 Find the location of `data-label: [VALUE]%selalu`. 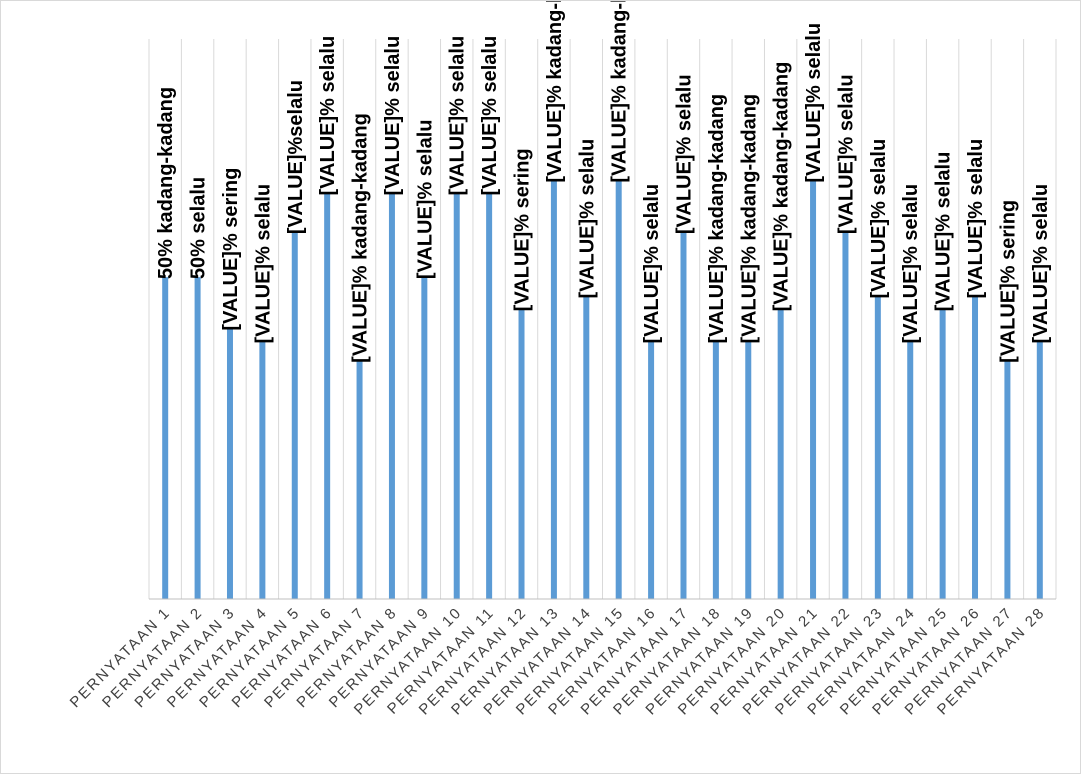

data-label: [VALUE]%selalu is located at coordinates (296, 157).